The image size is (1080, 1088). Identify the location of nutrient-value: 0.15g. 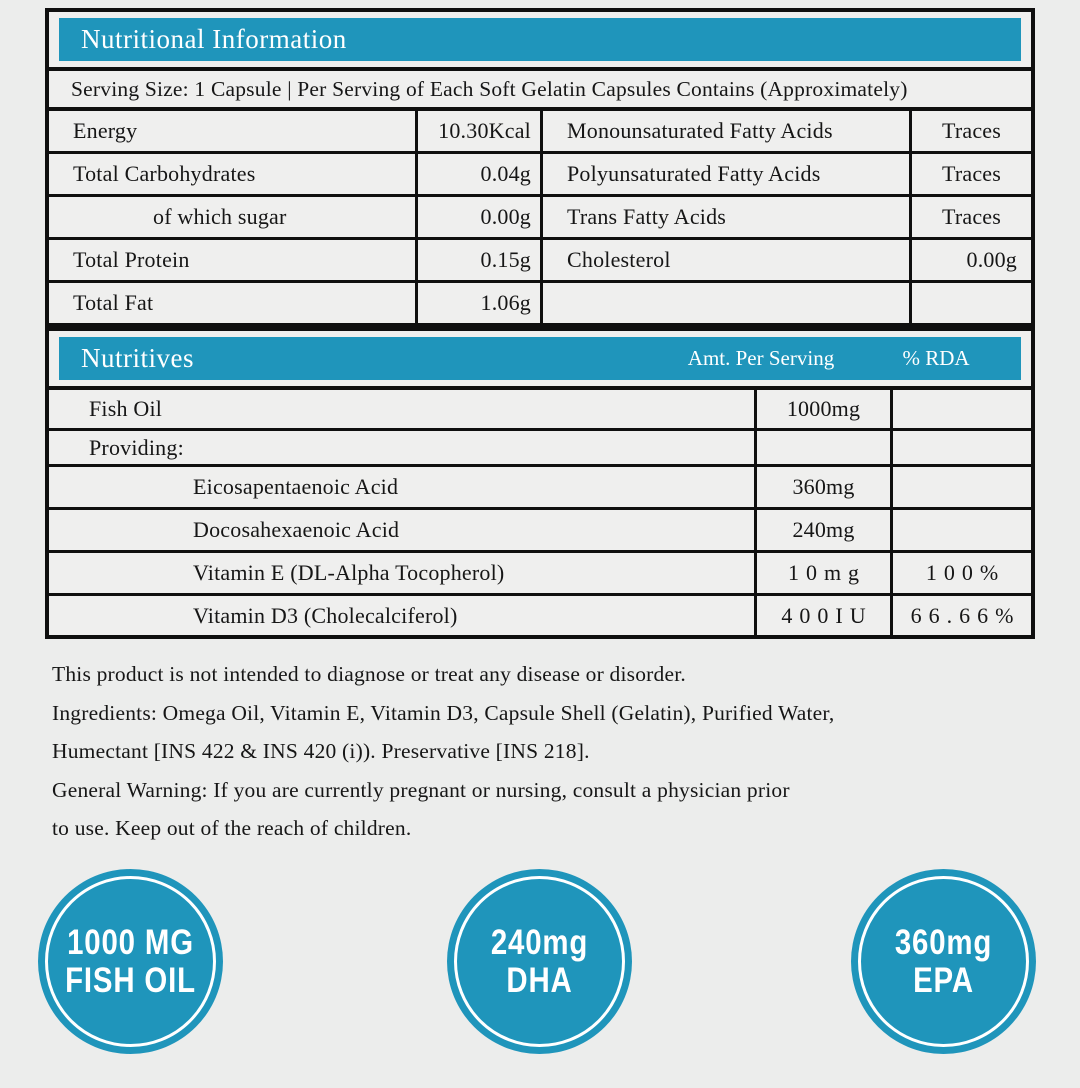
(480, 260).